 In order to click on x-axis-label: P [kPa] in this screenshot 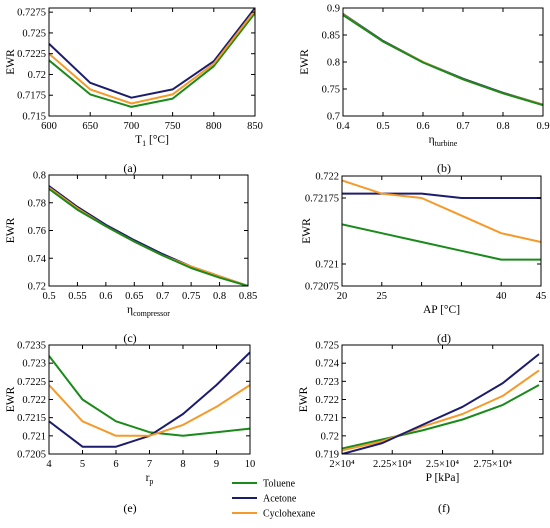, I will do `click(443, 478)`.